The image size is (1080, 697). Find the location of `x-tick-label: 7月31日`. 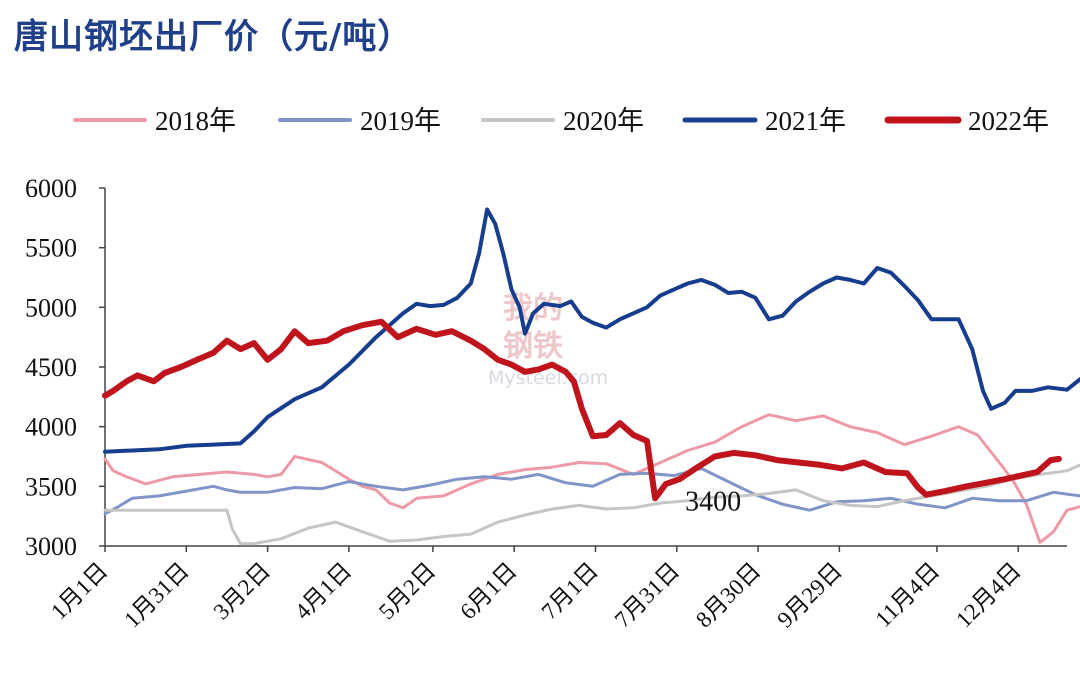

x-tick-label: 7月31日 is located at coordinates (647, 595).